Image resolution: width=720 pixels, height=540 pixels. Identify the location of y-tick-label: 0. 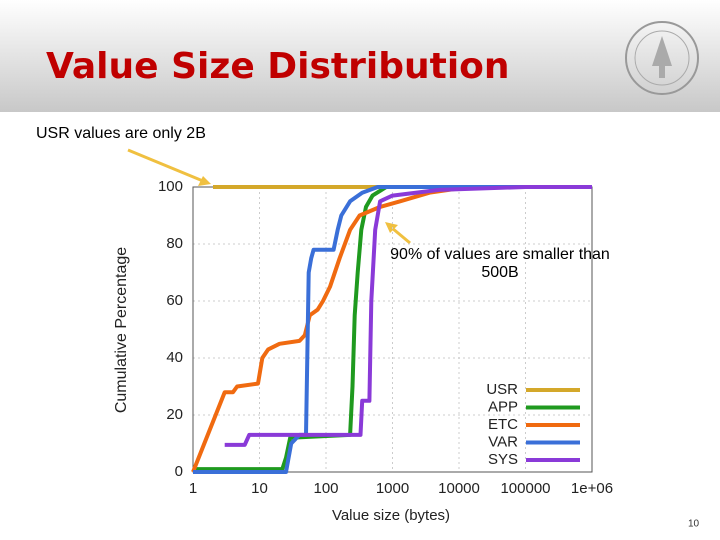
(179, 471).